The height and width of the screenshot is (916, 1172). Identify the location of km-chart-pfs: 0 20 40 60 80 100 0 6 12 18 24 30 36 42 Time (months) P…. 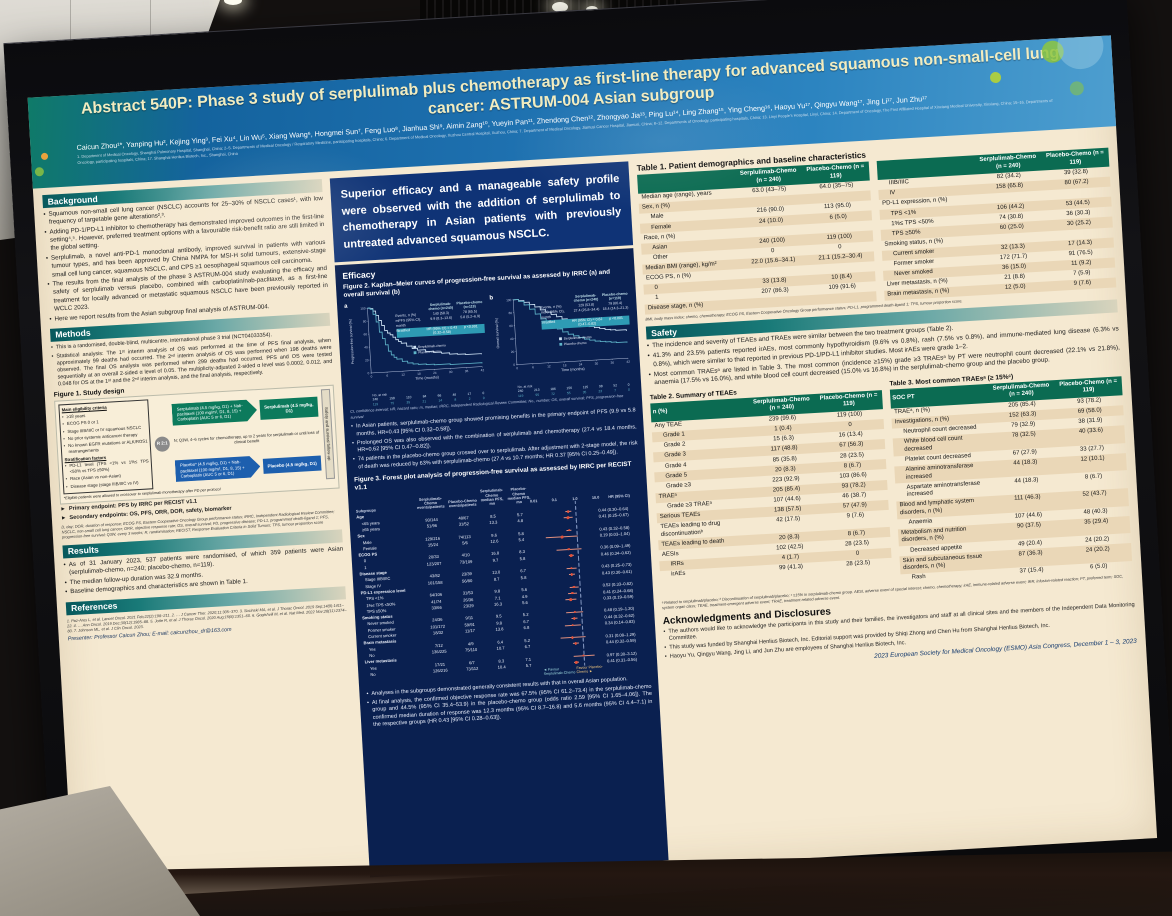
(416, 352).